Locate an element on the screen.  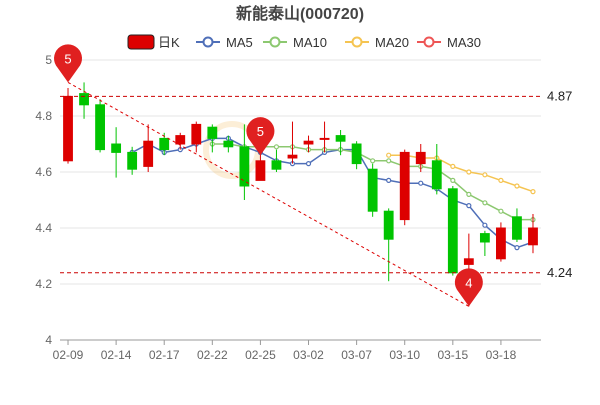
price-marker: 5 is located at coordinates (68, 63).